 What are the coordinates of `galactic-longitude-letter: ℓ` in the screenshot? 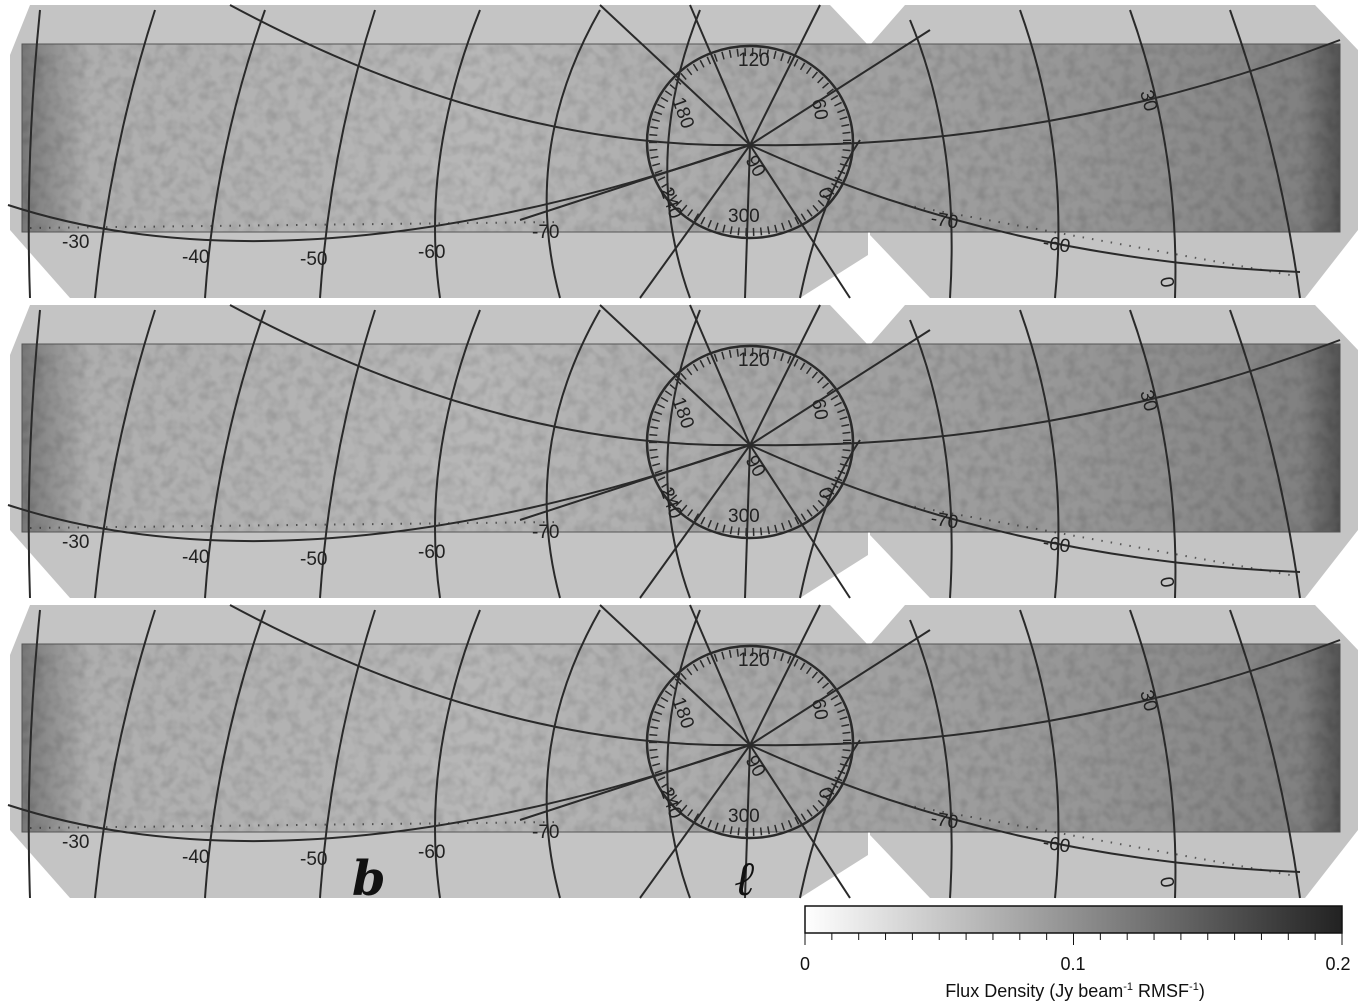 It's located at (745, 879).